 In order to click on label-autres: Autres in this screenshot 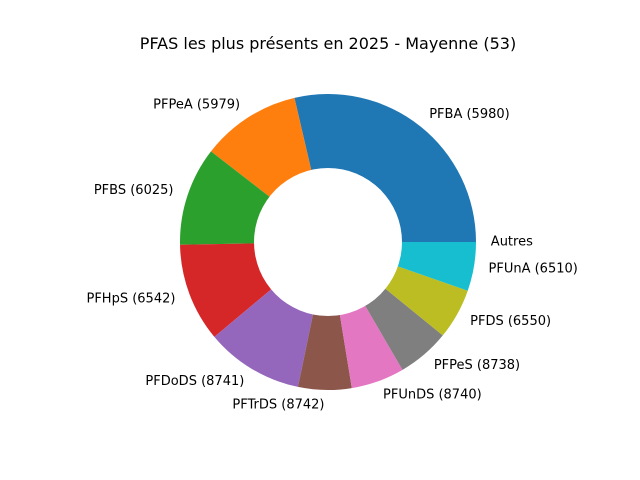, I will do `click(512, 242)`.